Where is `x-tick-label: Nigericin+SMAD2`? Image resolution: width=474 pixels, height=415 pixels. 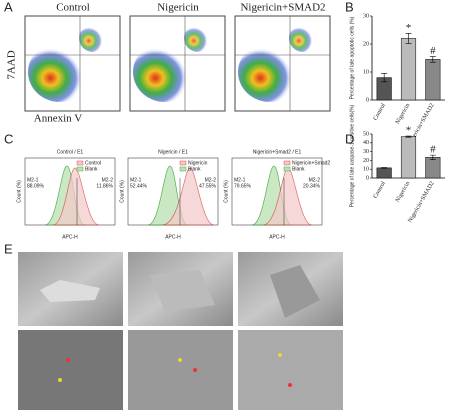
x-tick-label: Nigericin+SMAD2 is located at coordinates (421, 202).